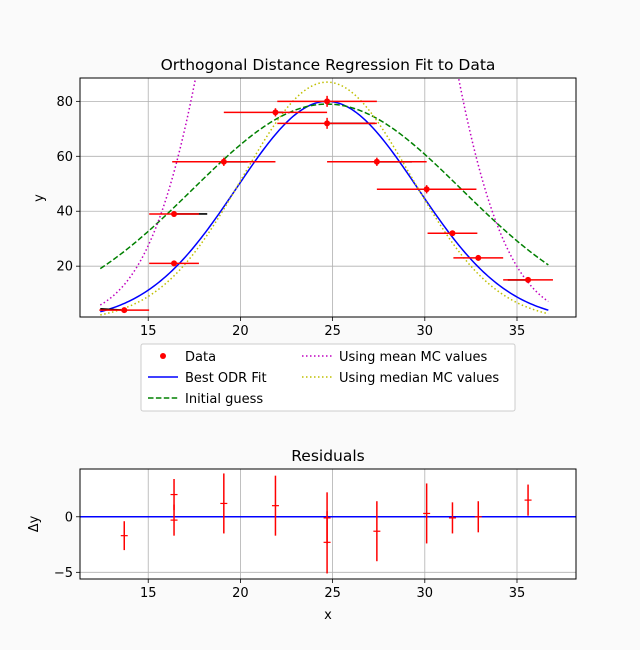  What do you see at coordinates (332, 331) in the screenshot?
I see `main-x-tick-label: 25` at bounding box center [332, 331].